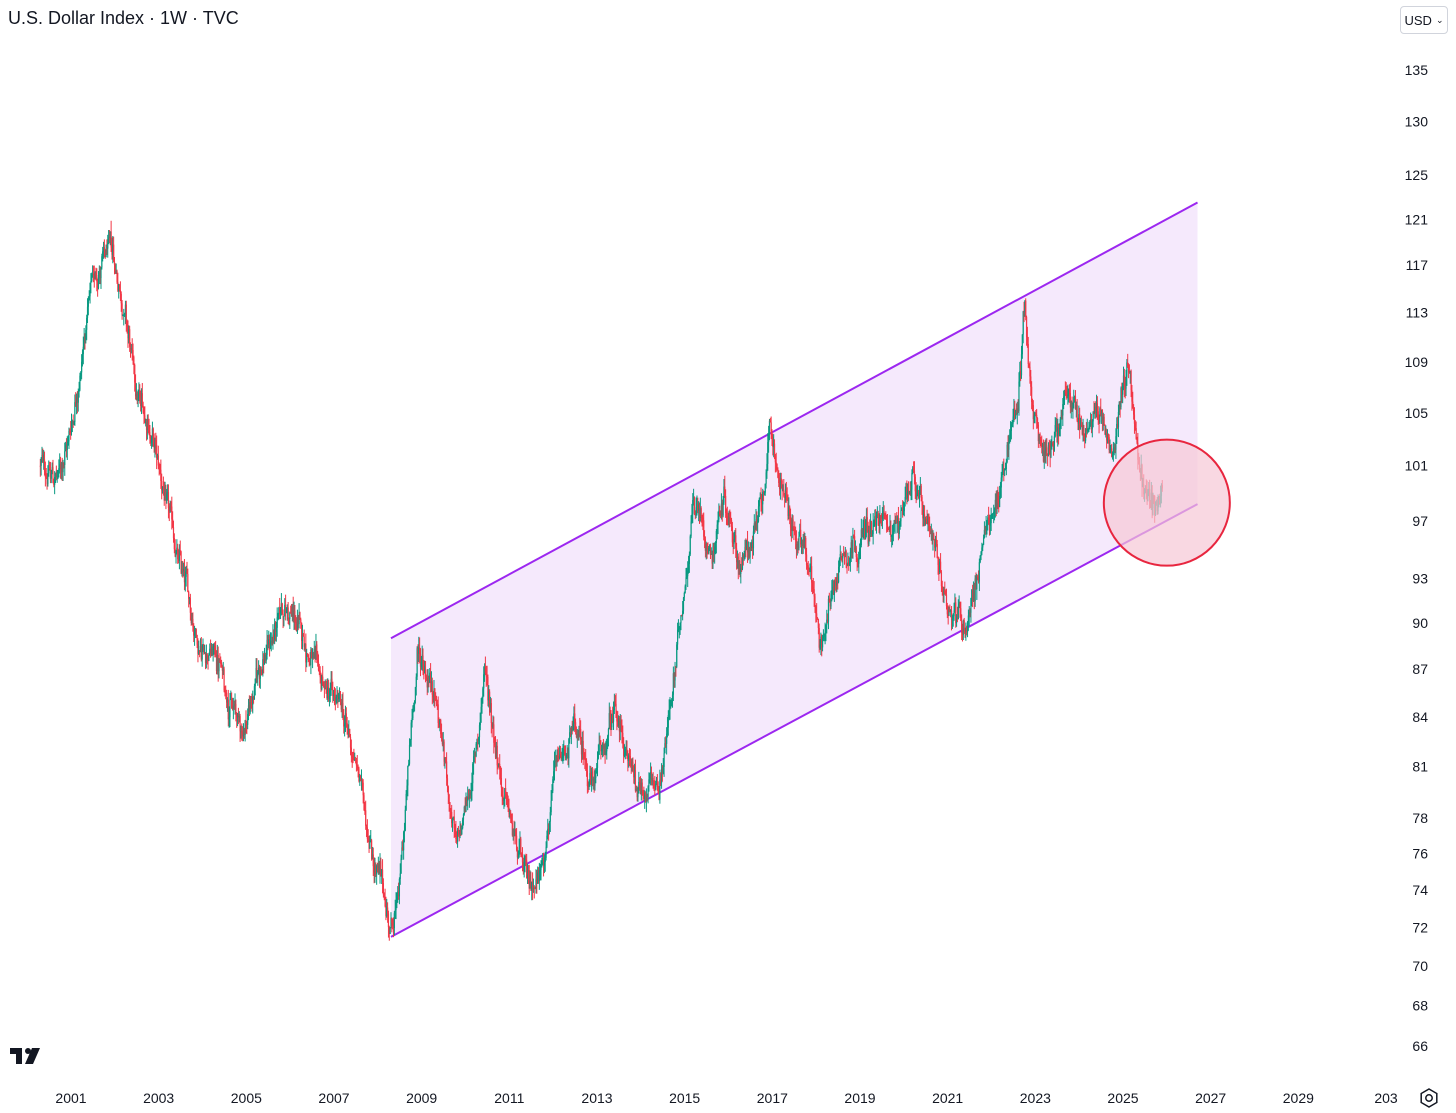  What do you see at coordinates (70, 1098) in the screenshot?
I see `x-tick-label: 2001` at bounding box center [70, 1098].